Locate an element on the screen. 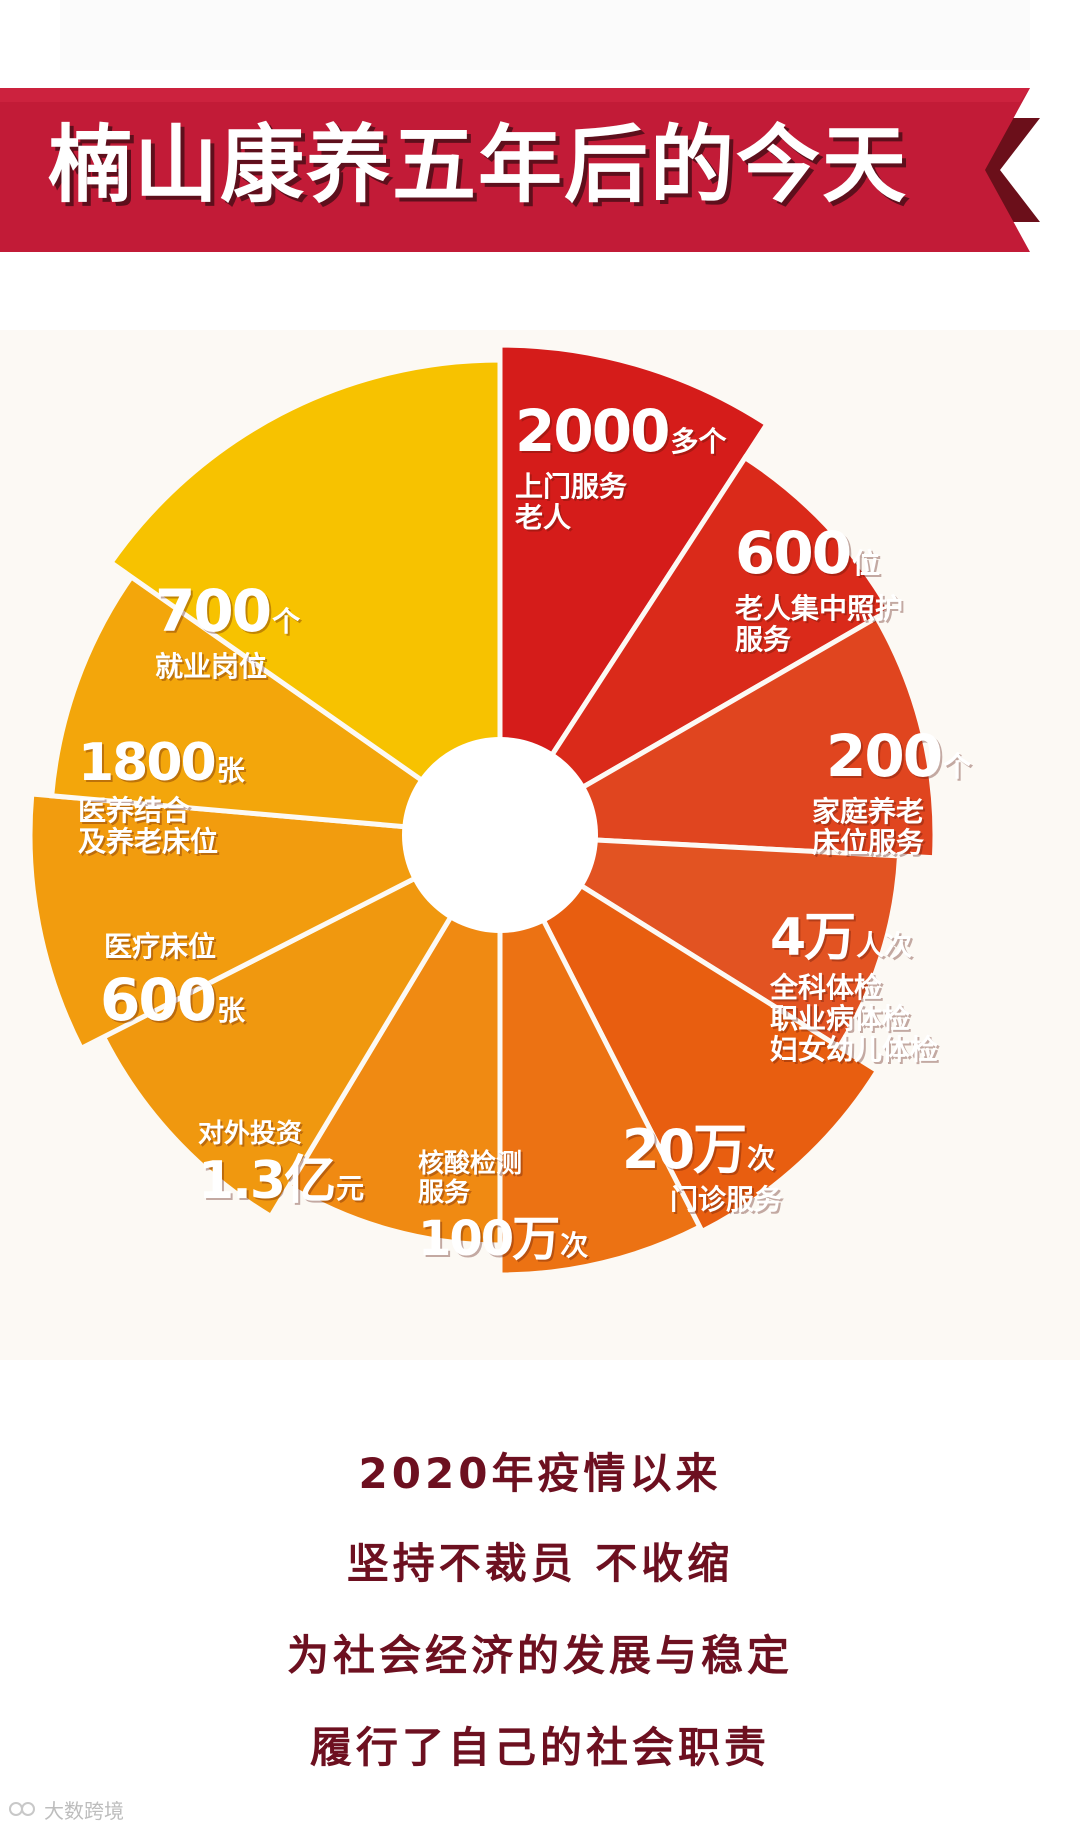 The image size is (1080, 1827). stat-home-visit-elders: 2000多个 上门服务 老人 is located at coordinates (621, 465).